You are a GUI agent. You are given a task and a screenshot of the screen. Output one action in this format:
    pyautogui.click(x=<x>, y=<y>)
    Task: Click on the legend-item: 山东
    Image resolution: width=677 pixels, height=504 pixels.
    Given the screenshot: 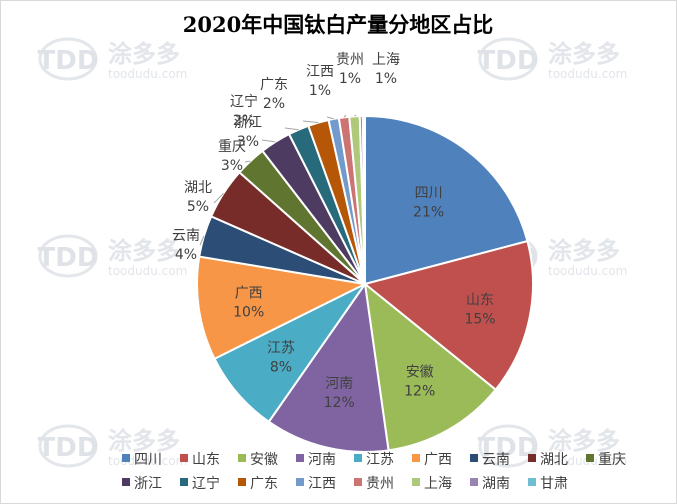 What is the action you would take?
    pyautogui.click(x=200, y=460)
    